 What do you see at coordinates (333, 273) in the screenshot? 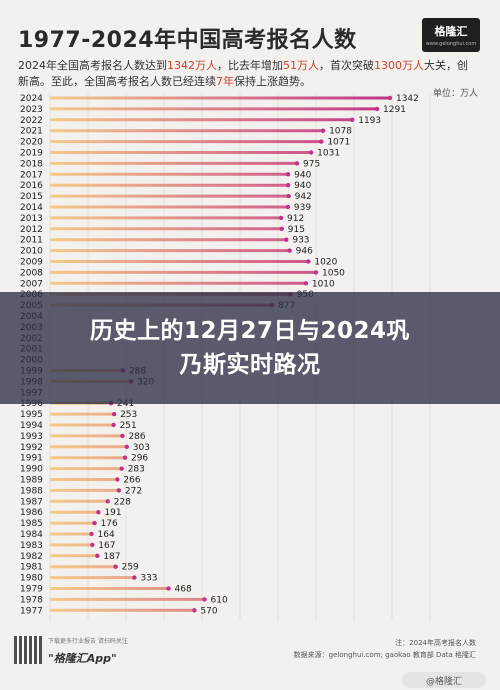
I see `data-label: 1050` at bounding box center [333, 273].